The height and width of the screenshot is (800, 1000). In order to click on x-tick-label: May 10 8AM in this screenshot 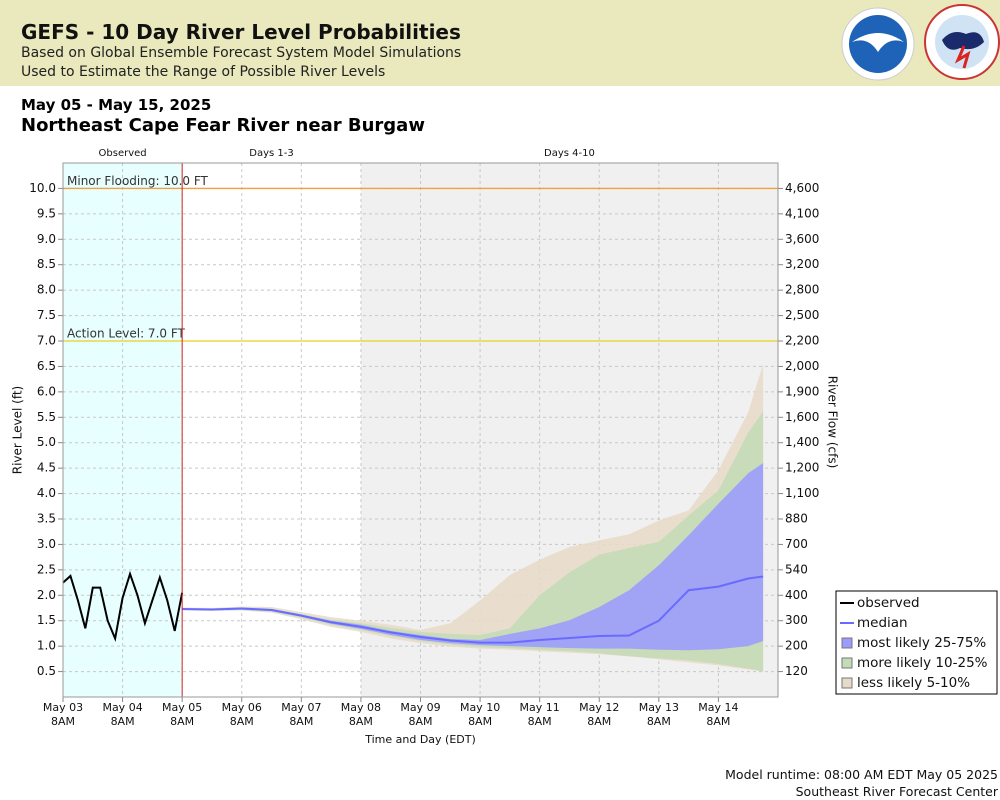, I will do `click(480, 714)`.